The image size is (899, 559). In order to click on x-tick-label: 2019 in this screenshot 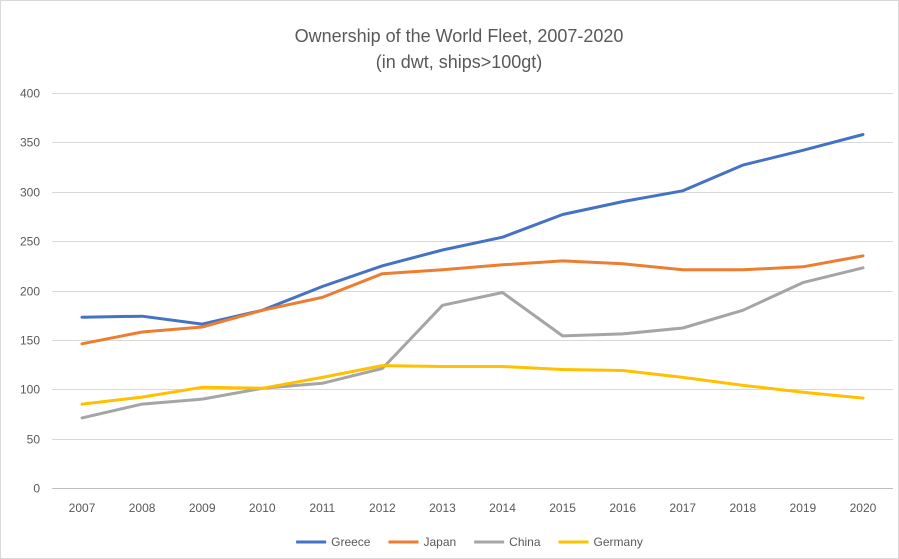, I will do `click(803, 508)`.